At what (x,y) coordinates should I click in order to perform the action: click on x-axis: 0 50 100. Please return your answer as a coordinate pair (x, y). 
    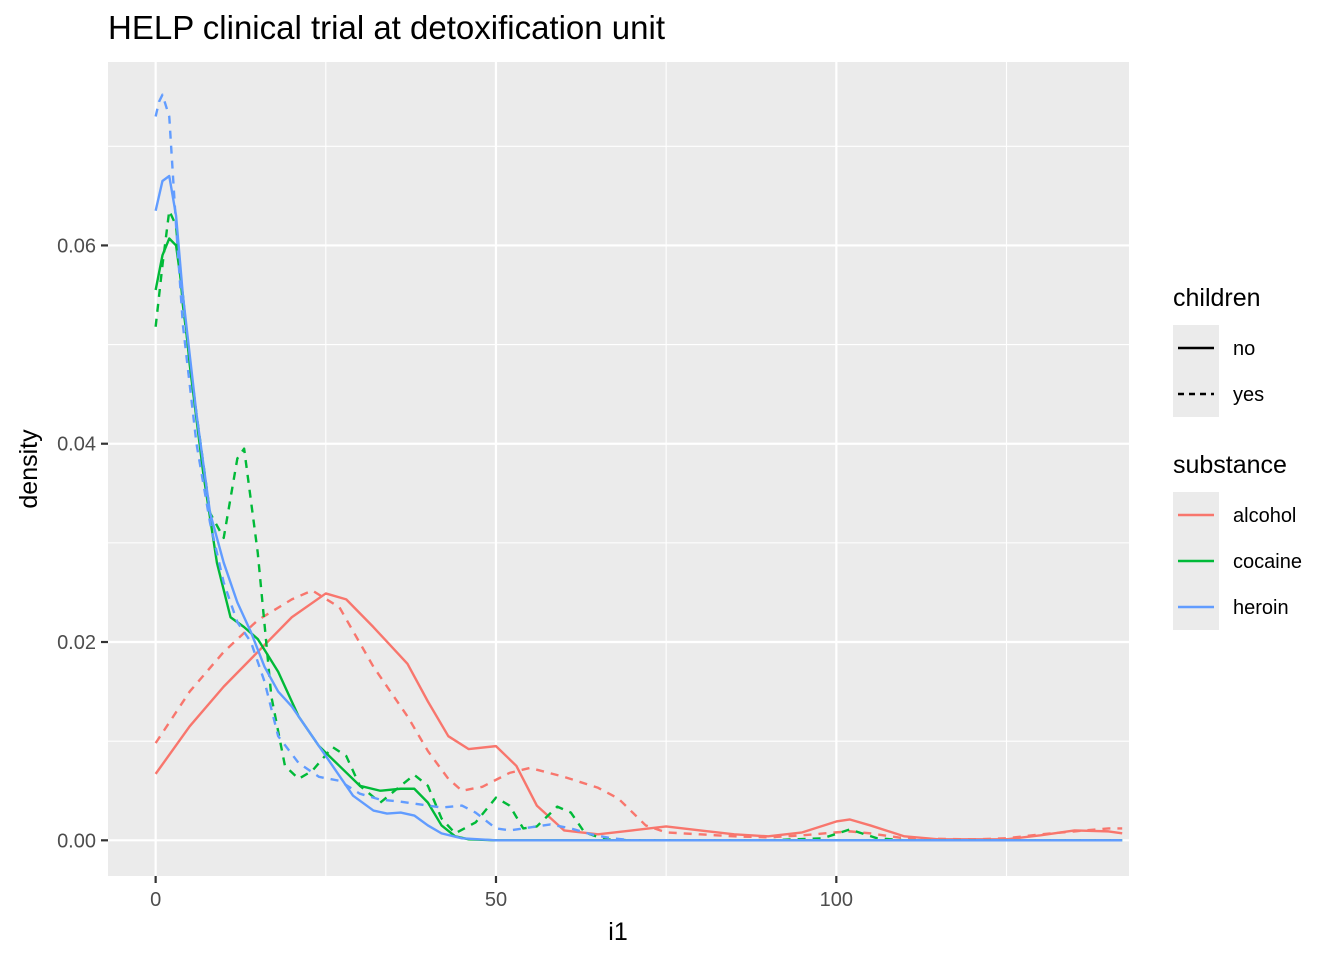
    Looking at the image, I should click on (501, 893).